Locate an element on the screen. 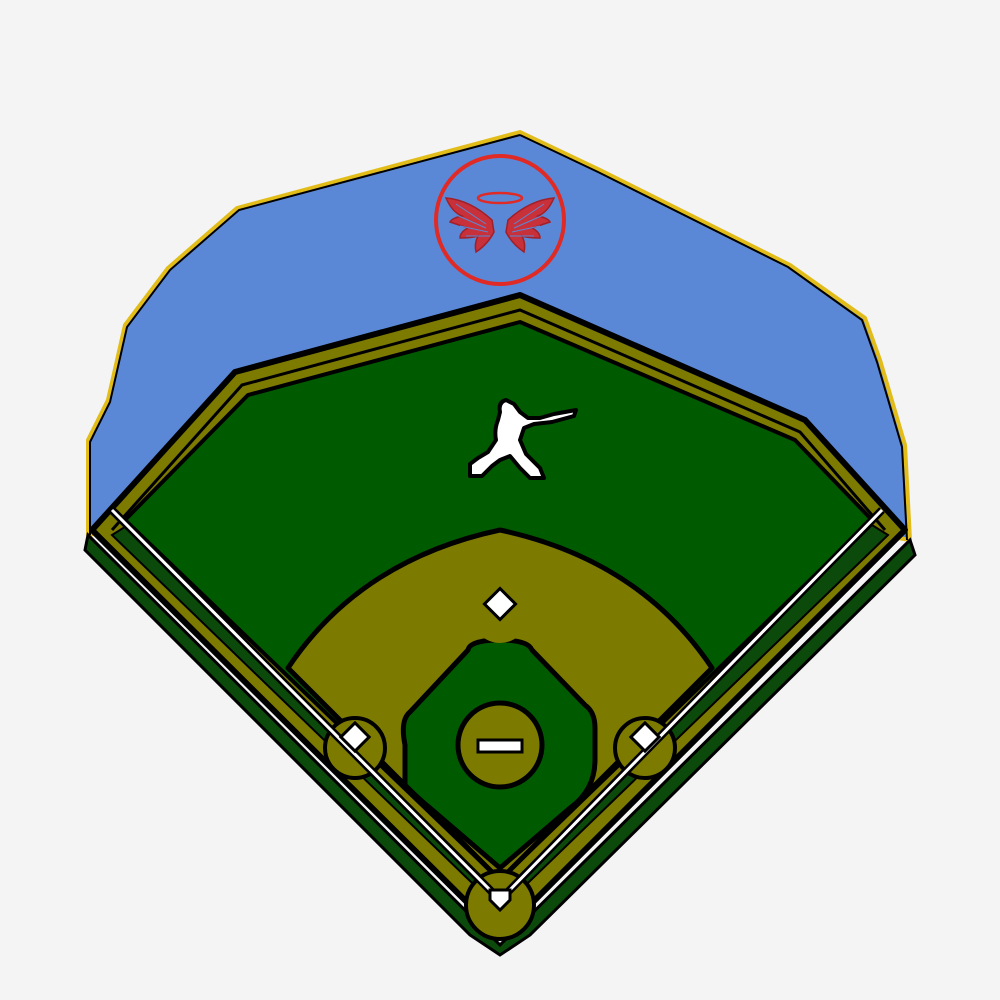  first-base is located at coordinates (645, 737).